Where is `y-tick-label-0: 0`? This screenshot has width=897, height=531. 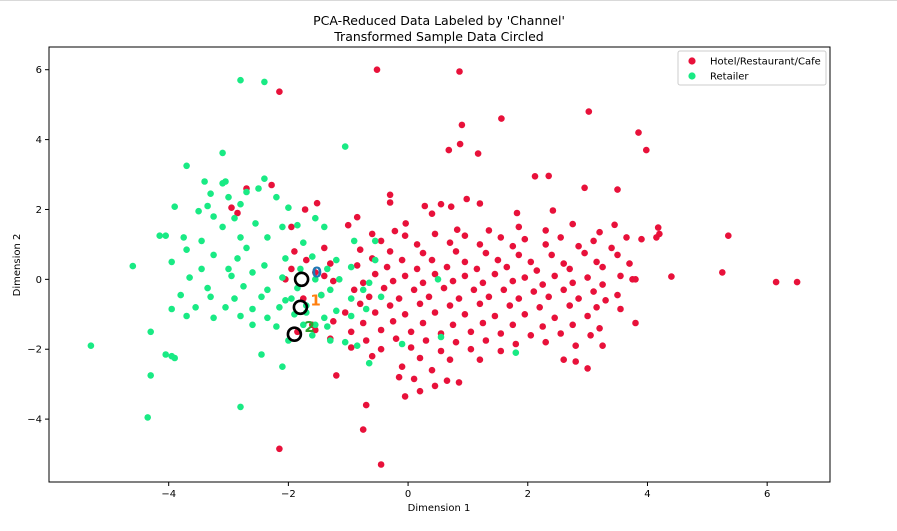
y-tick-label-0: 0 is located at coordinates (39, 280).